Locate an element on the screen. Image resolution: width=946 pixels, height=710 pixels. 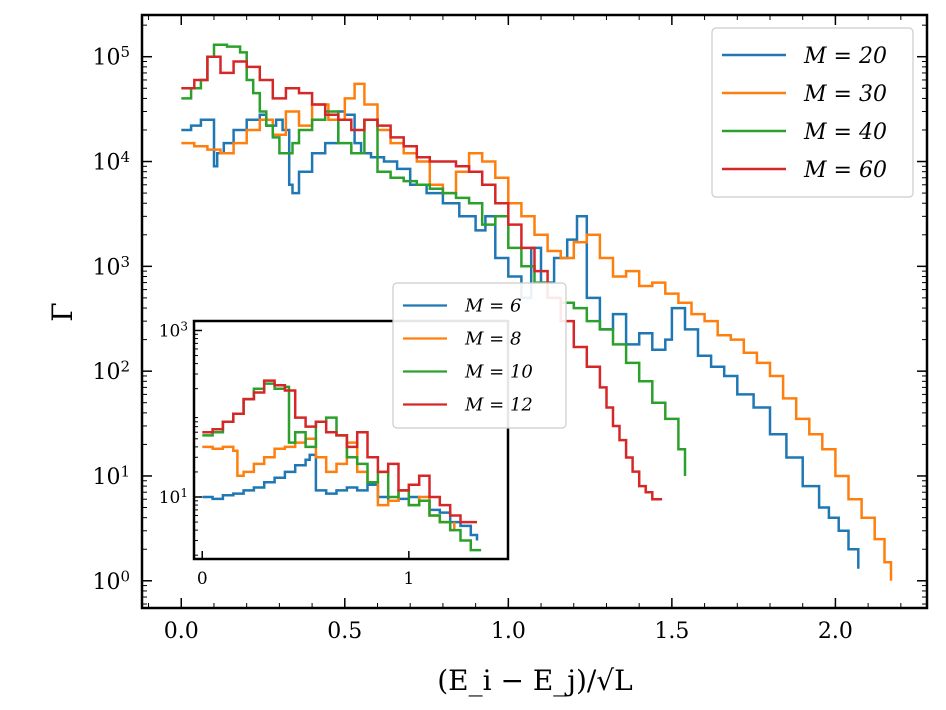
main-x-tick-label: 1.0 is located at coordinates (508, 631).